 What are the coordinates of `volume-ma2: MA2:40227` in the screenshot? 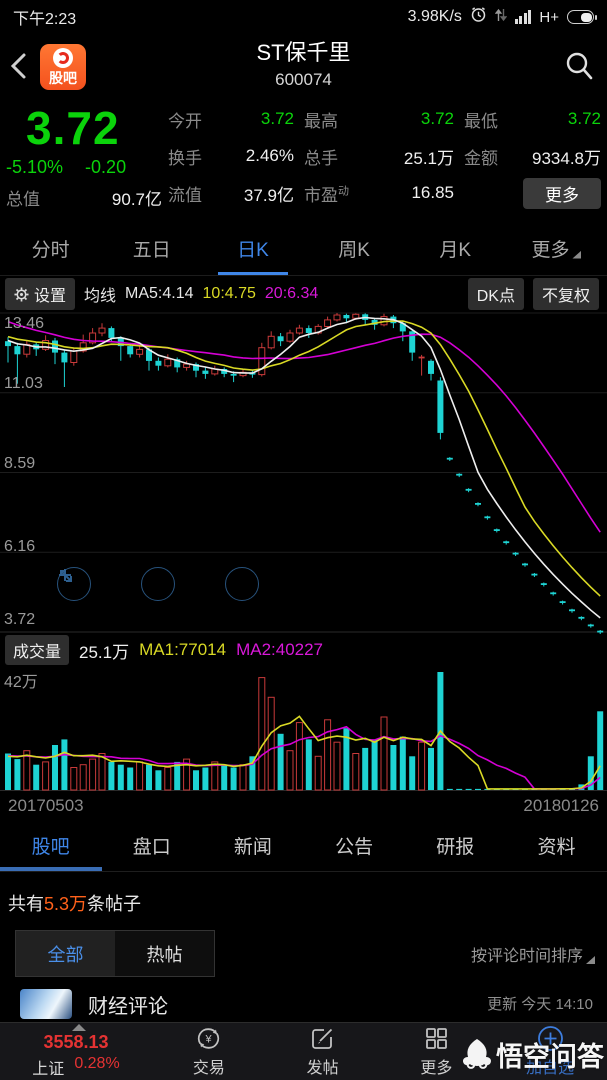 It's located at (280, 649).